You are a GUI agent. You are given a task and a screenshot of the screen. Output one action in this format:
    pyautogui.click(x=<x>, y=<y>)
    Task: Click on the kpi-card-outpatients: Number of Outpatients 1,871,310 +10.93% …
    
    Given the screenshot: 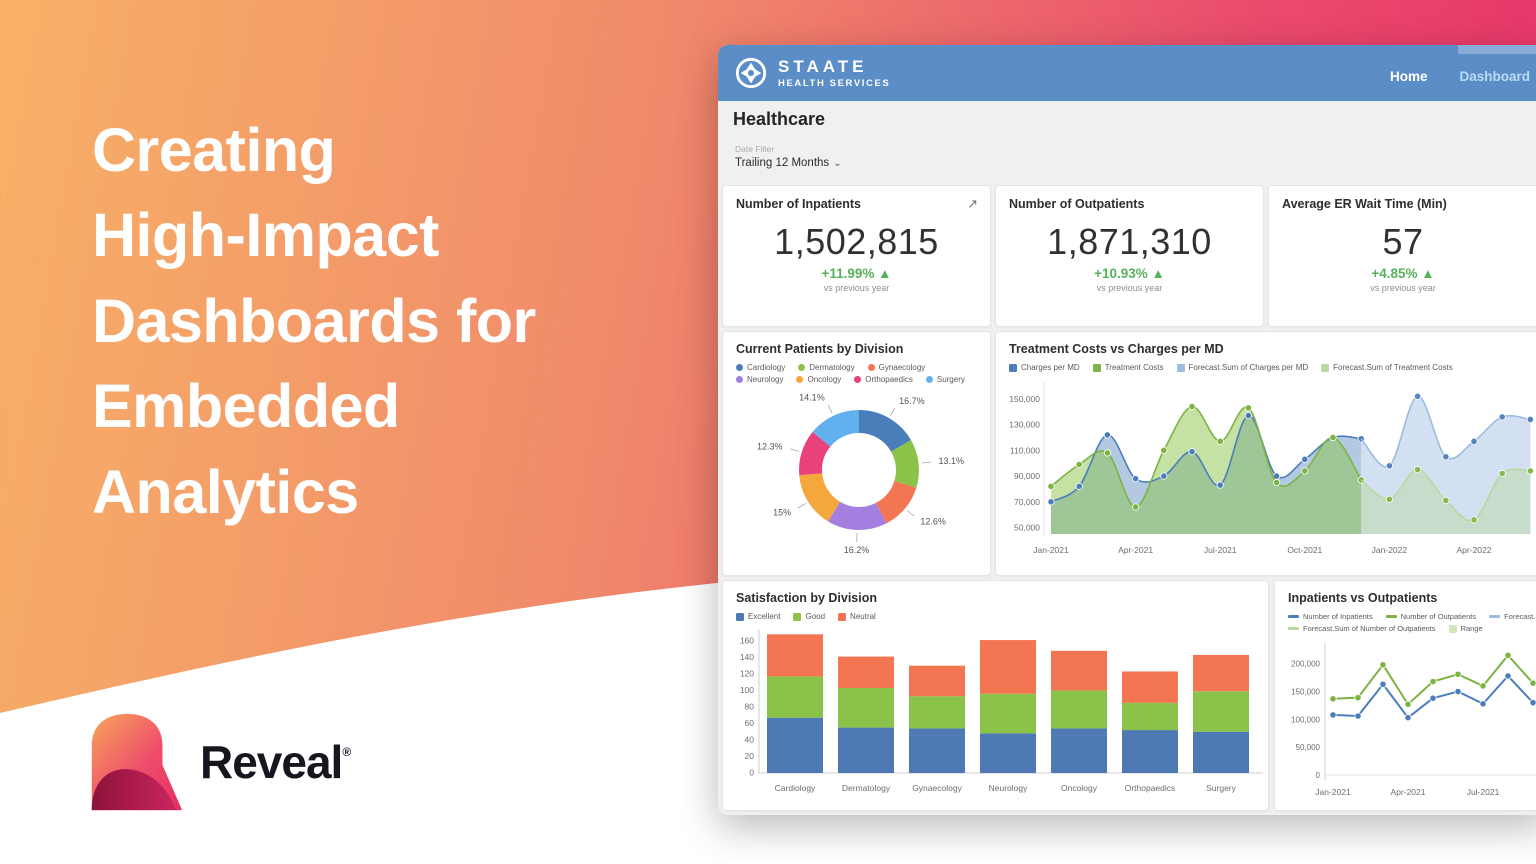 What is the action you would take?
    pyautogui.click(x=1129, y=256)
    